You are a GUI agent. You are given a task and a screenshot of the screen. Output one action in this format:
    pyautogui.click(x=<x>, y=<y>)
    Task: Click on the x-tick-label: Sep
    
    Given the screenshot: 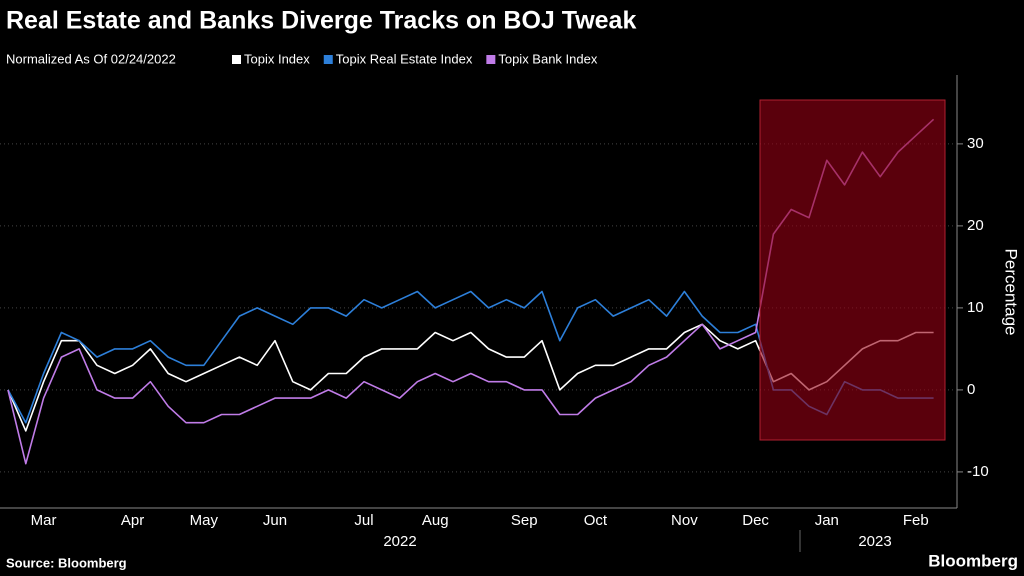 What is the action you would take?
    pyautogui.click(x=524, y=520)
    